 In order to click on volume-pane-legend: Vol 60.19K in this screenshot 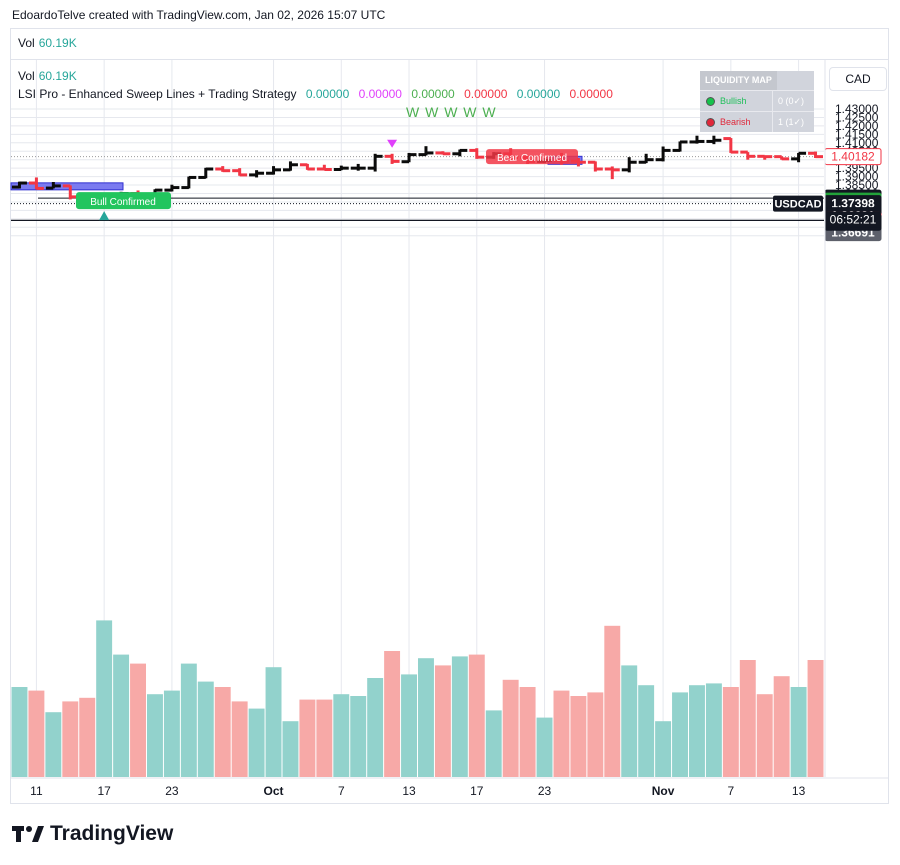, I will do `click(47, 43)`.